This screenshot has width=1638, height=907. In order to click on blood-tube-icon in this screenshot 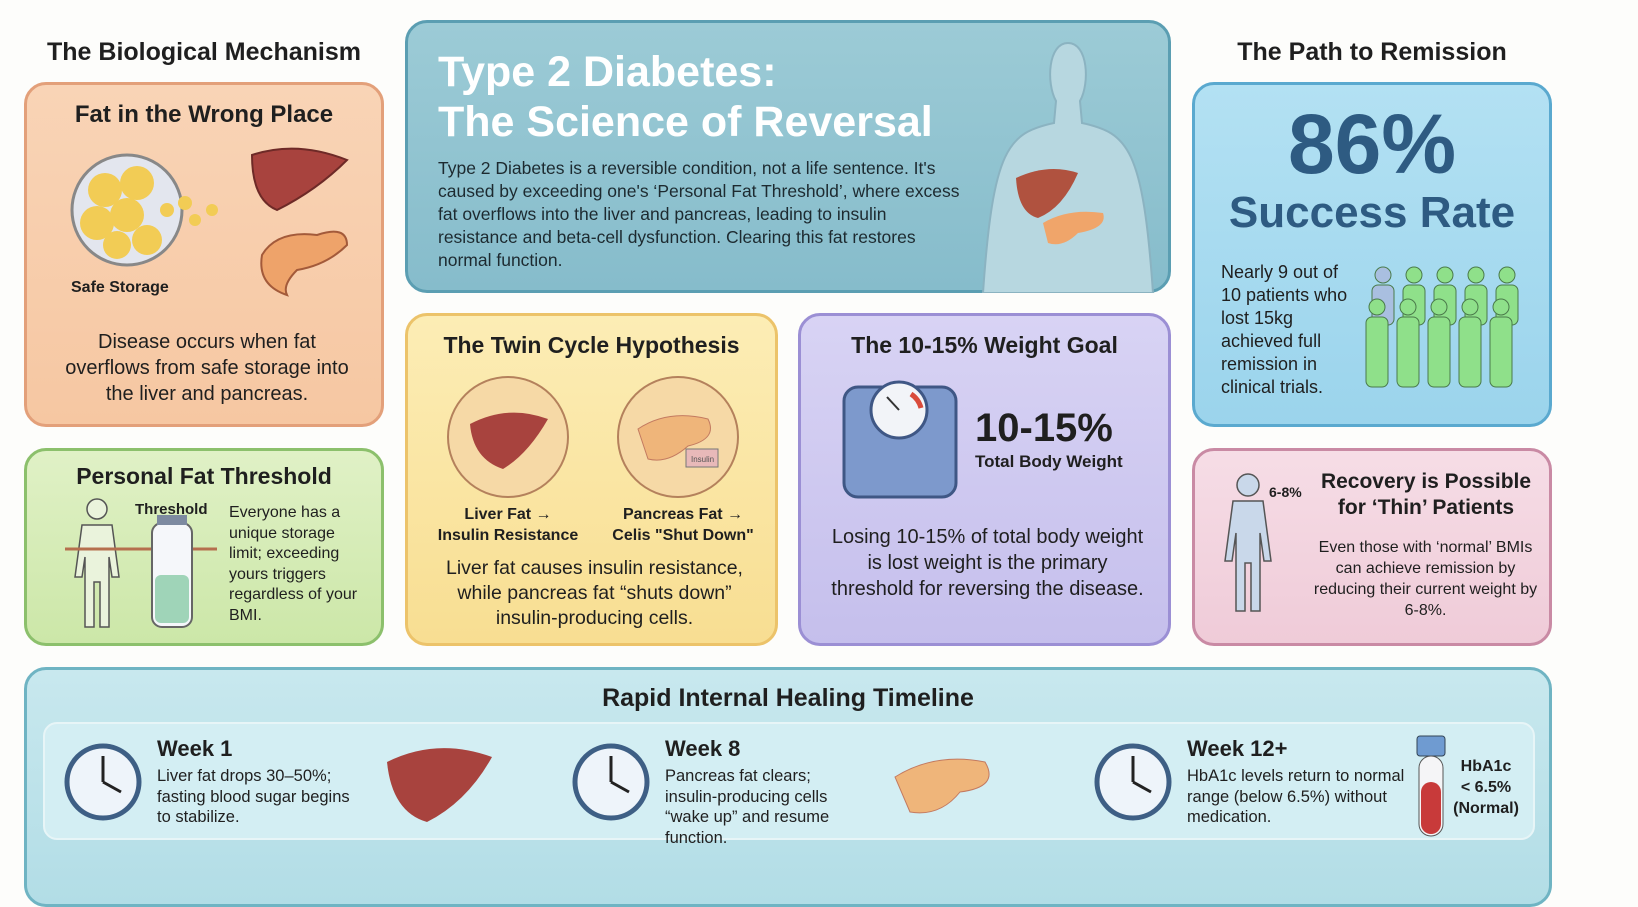, I will do `click(1431, 786)`.